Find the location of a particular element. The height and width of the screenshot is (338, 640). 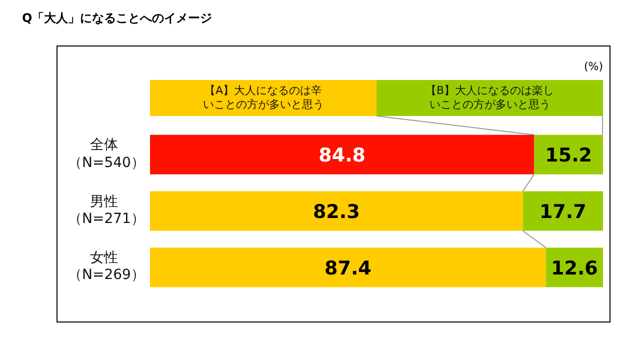

y-tick-label: 男性（N=271） is located at coordinates (106, 211).